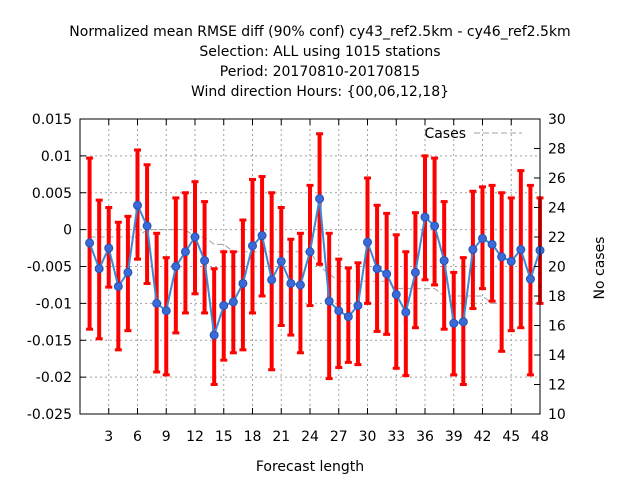 Image resolution: width=640 pixels, height=480 pixels. Describe the element at coordinates (557, 120) in the screenshot. I see `y2-tick-label: 30` at that location.